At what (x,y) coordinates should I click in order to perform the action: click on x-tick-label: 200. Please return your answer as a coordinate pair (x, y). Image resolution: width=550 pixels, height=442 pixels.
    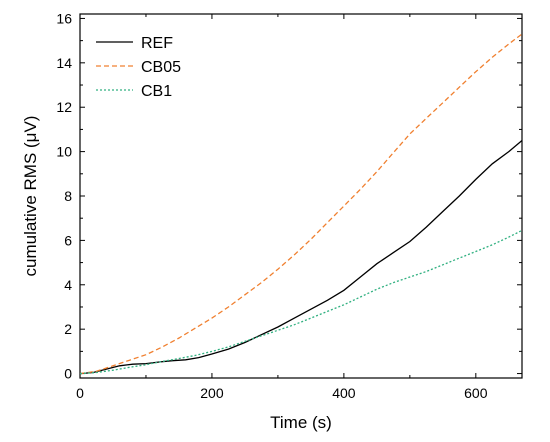
    Looking at the image, I should click on (212, 393).